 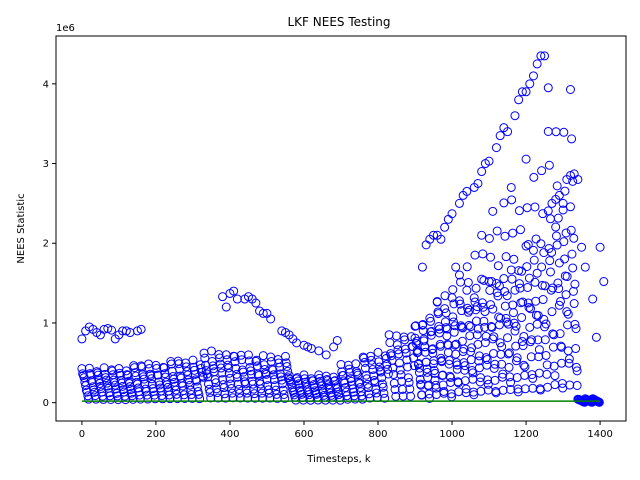 What do you see at coordinates (155, 434) in the screenshot?
I see `x-tick-label: 200` at bounding box center [155, 434].